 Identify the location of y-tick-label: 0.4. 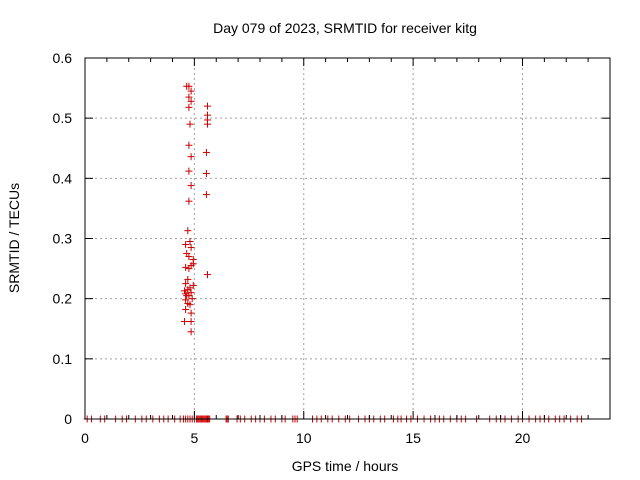
(63, 178).